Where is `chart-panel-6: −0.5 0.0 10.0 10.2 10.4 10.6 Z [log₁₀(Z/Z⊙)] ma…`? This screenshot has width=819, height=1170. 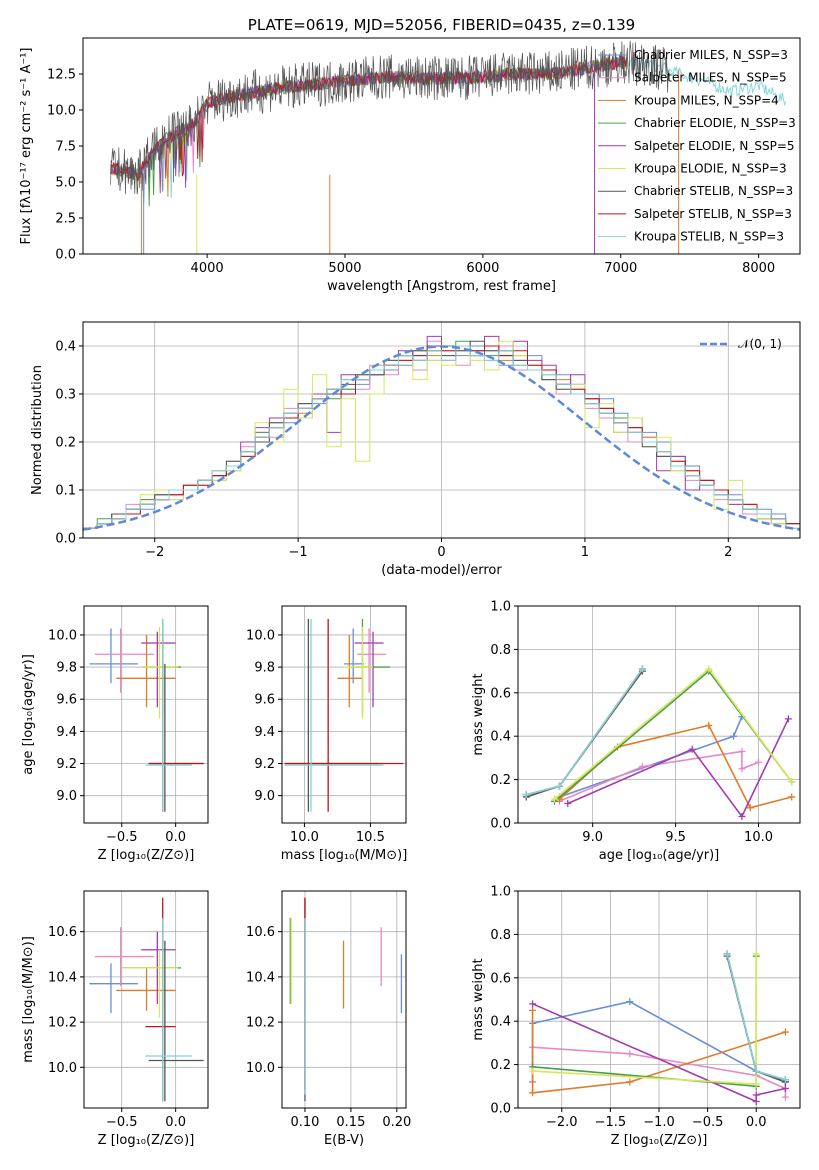
chart-panel-6: −0.5 0.0 10.0 10.2 10.4 10.6 Z [log₁₀(Z/Z⊙)] ma… is located at coordinates (115, 1019).